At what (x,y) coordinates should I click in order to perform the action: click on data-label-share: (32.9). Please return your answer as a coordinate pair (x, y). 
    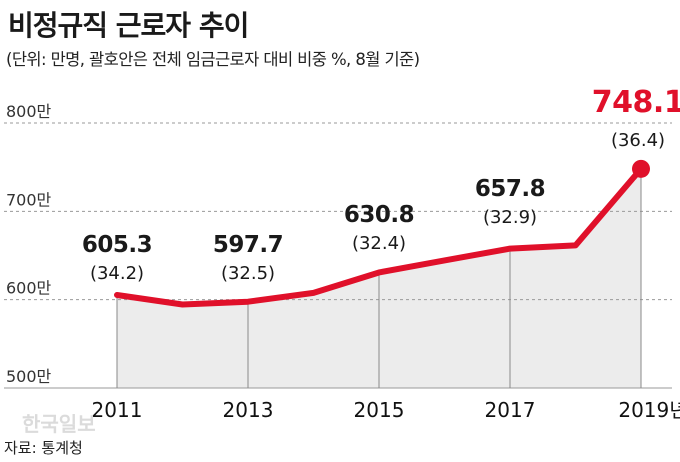
    Looking at the image, I should click on (510, 217).